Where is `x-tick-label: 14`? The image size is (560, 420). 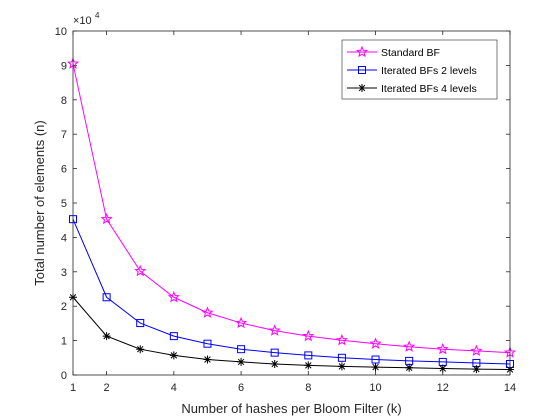
x-tick-label: 14 is located at coordinates (510, 388).